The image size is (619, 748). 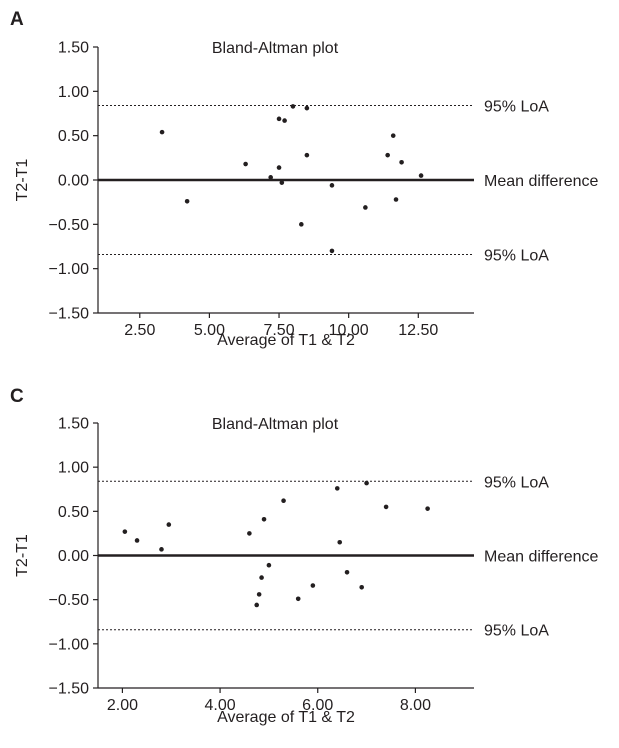 I want to click on x-tick-label: 10.00, so click(x=349, y=330).